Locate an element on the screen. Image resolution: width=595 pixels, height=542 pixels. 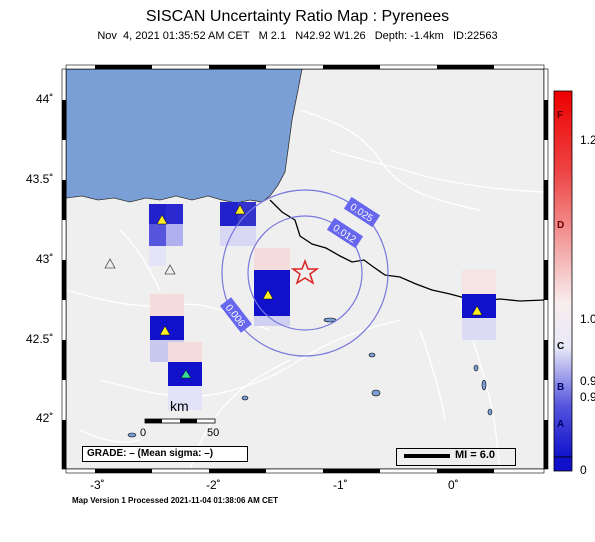
colorbar-value: 1.2 is located at coordinates (587, 140).